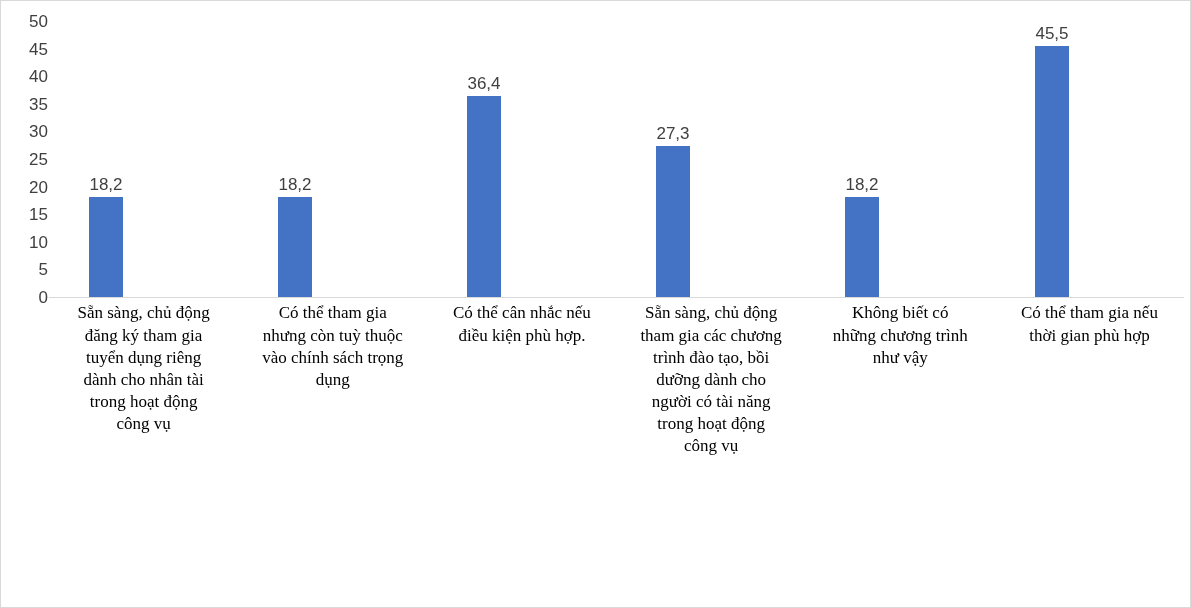 The height and width of the screenshot is (608, 1191). I want to click on data-label: 27,3, so click(673, 133).